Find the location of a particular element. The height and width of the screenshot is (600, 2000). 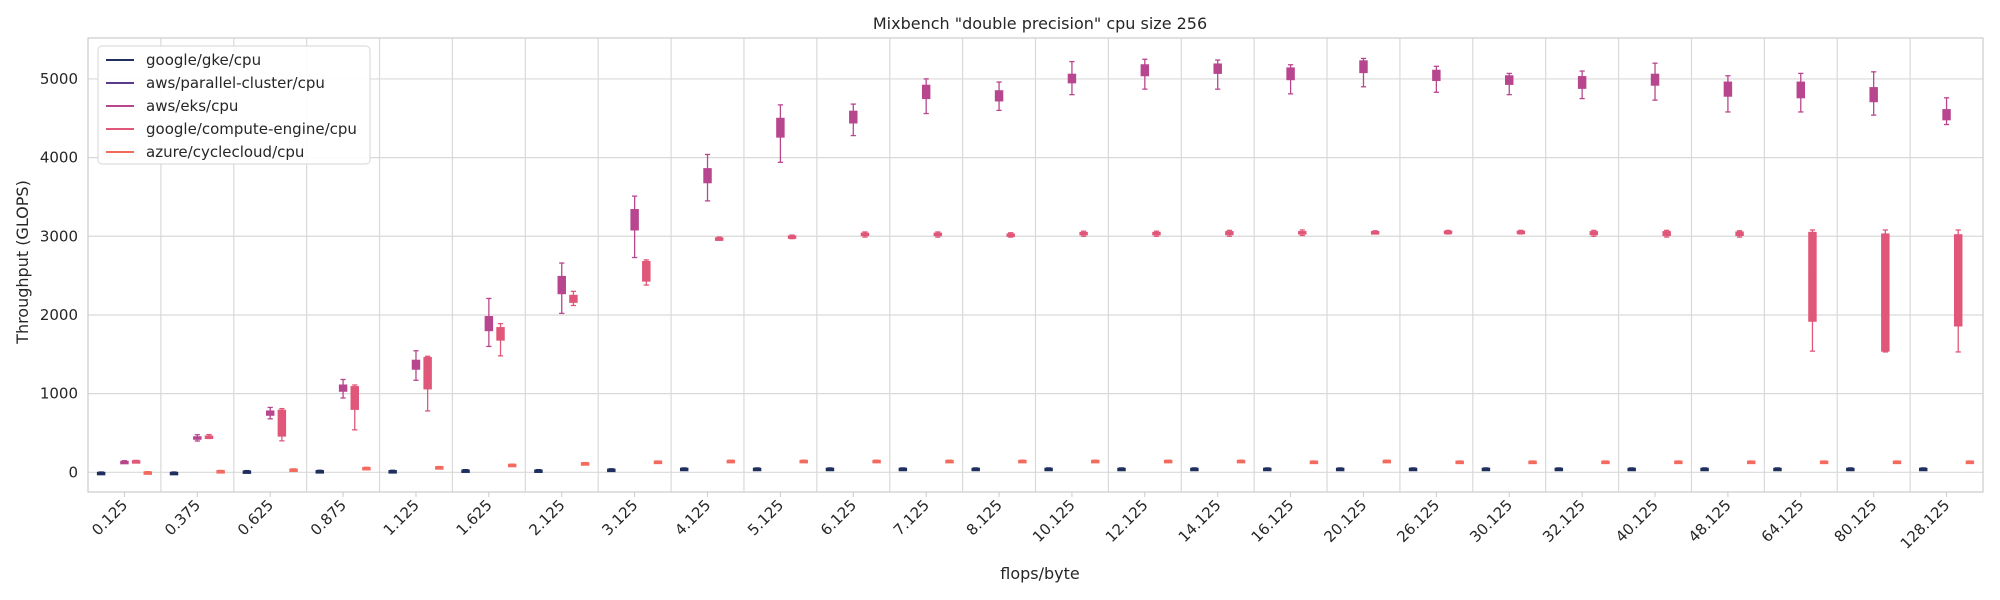

y-tick-label: 0 is located at coordinates (73, 472).